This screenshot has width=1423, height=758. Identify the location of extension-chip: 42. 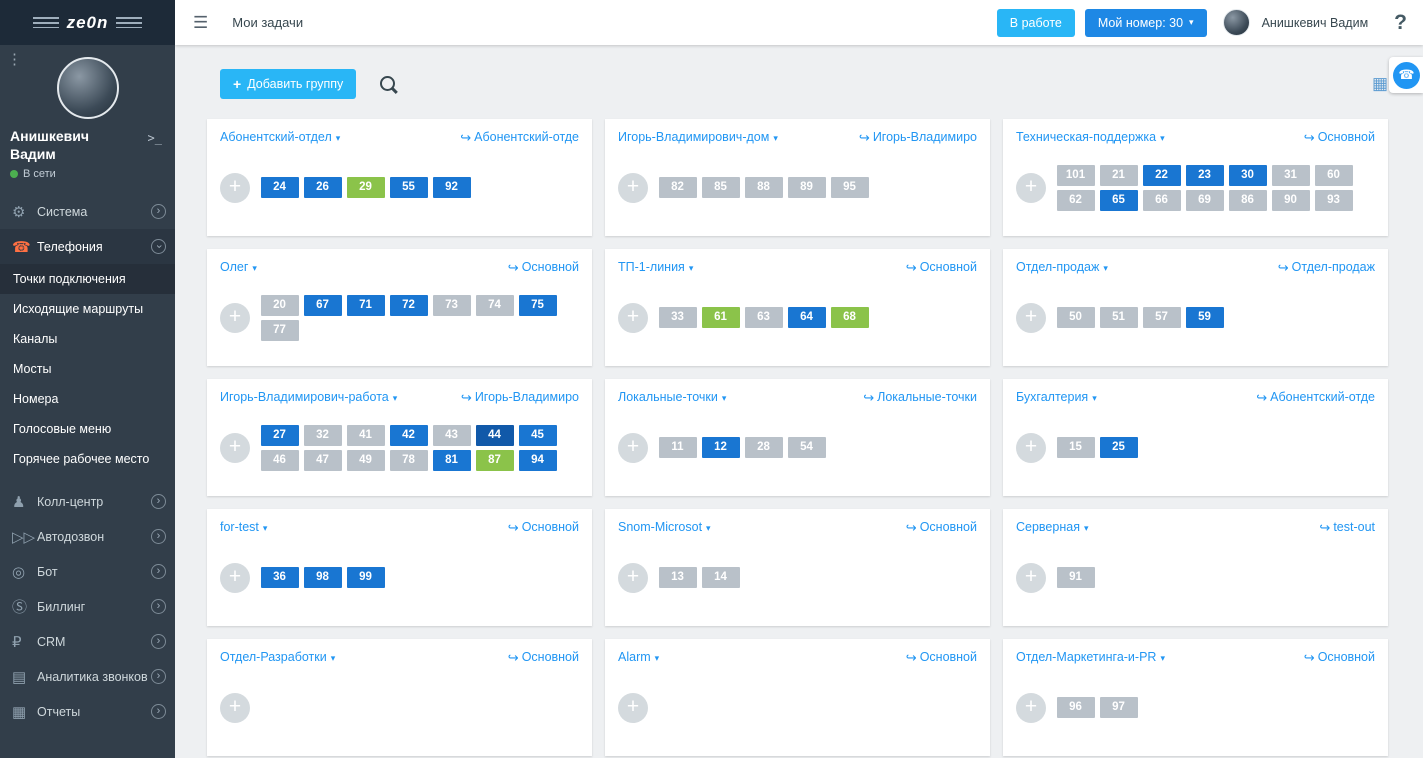
(408, 435).